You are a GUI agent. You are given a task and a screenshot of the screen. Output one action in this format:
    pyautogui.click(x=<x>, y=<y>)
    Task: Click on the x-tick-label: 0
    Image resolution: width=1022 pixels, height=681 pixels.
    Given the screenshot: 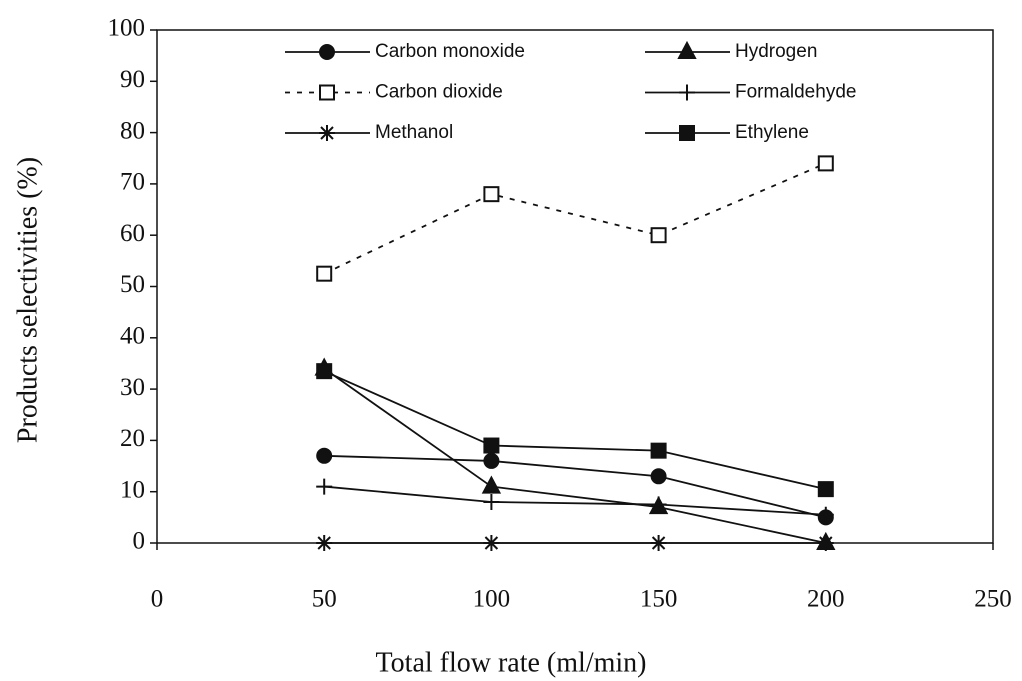 What is the action you would take?
    pyautogui.click(x=157, y=599)
    